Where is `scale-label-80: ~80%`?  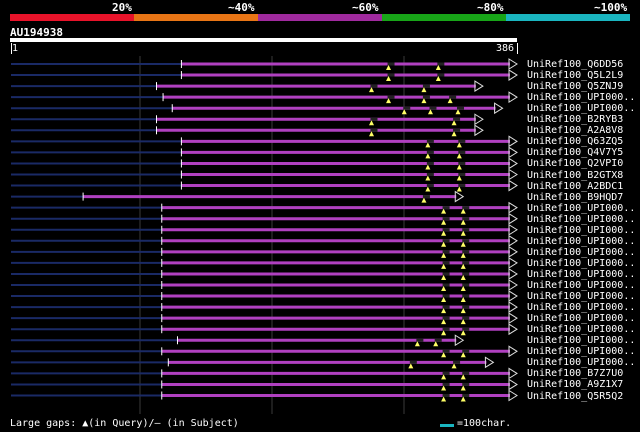
scale-label-80: ~80% is located at coordinates (490, 7).